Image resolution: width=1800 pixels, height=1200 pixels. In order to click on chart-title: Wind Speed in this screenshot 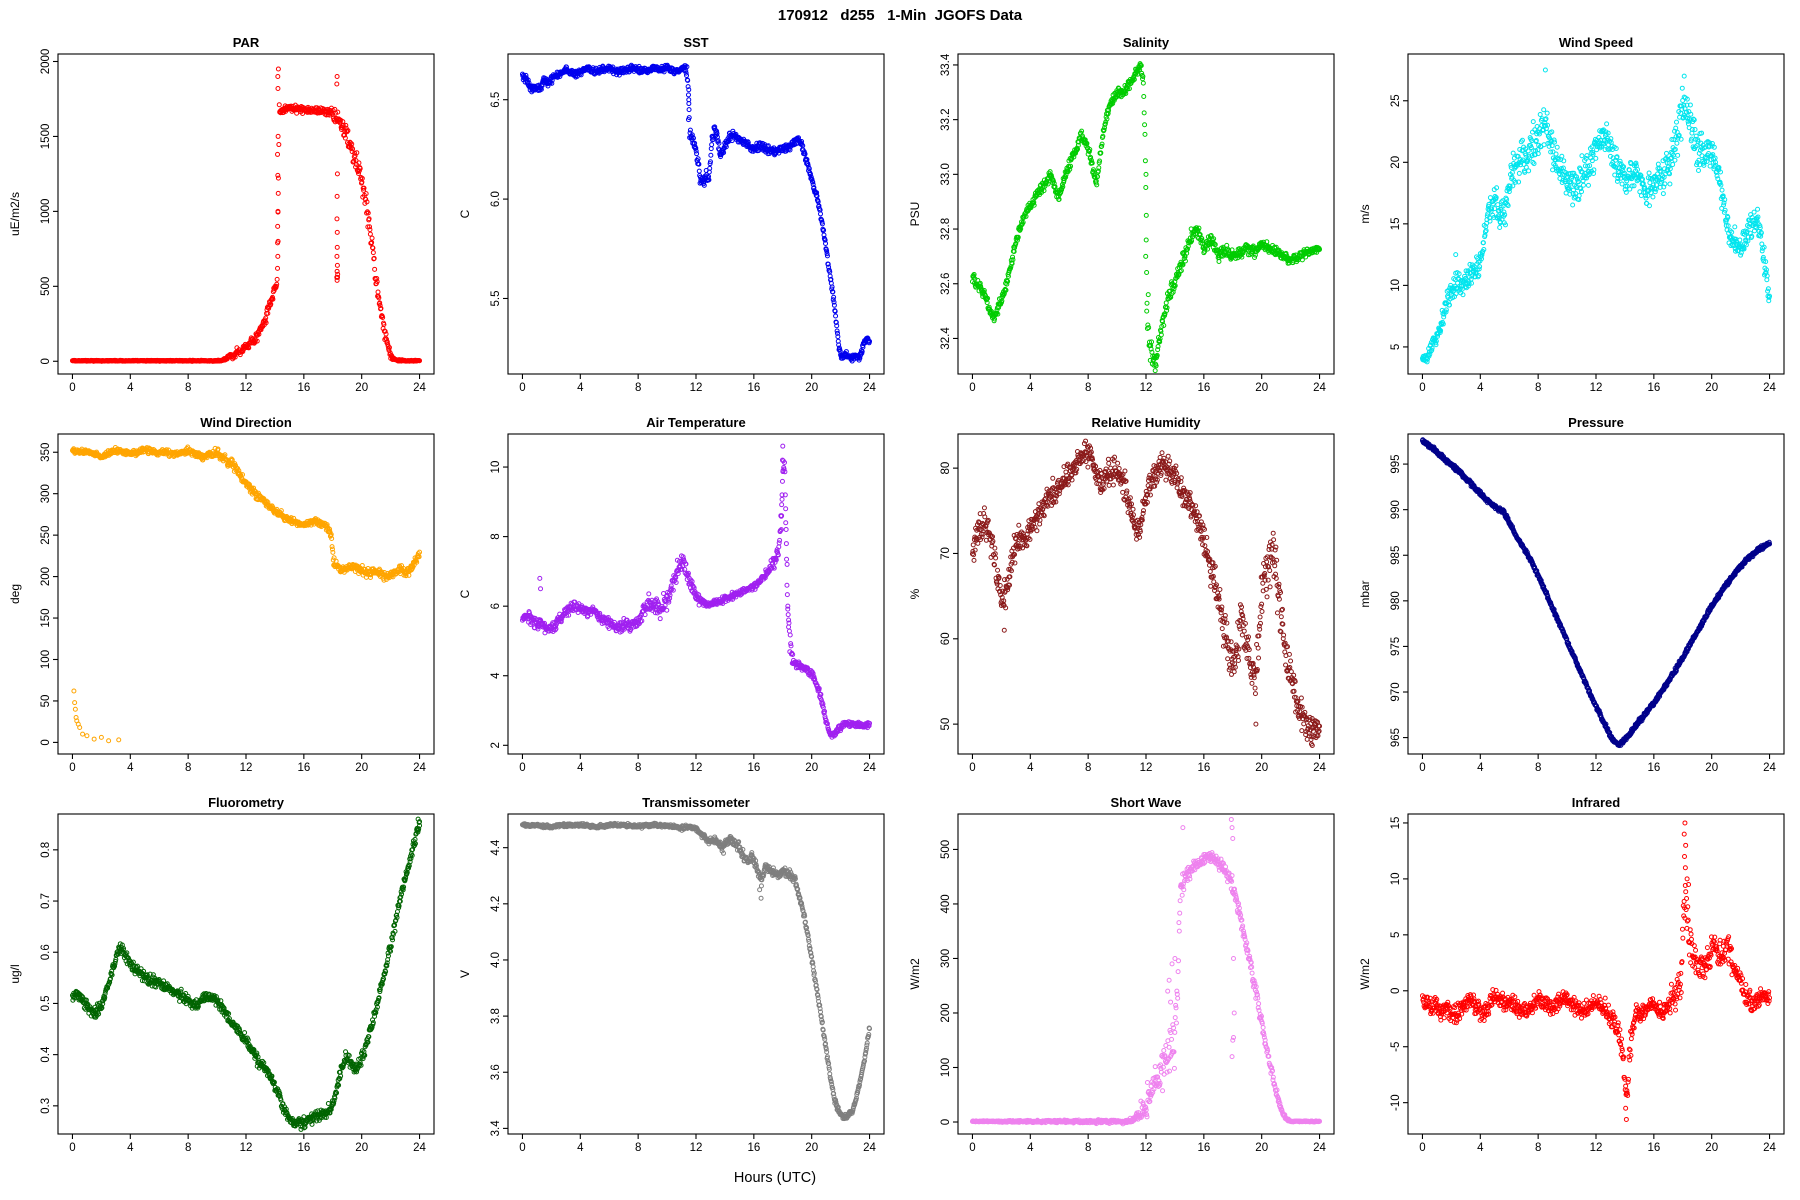, I will do `click(1596, 42)`.